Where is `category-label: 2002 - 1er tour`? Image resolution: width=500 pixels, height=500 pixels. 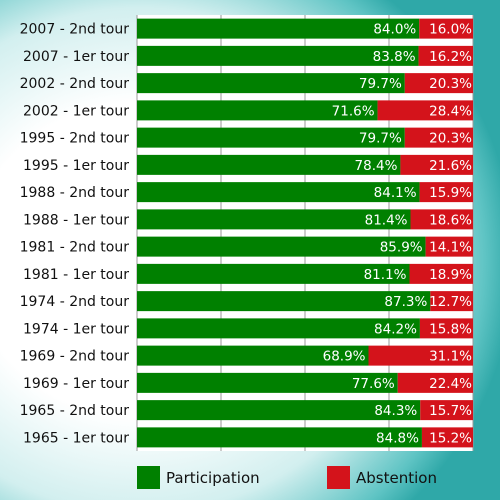
category-label: 2002 - 1er tour is located at coordinates (76, 111).